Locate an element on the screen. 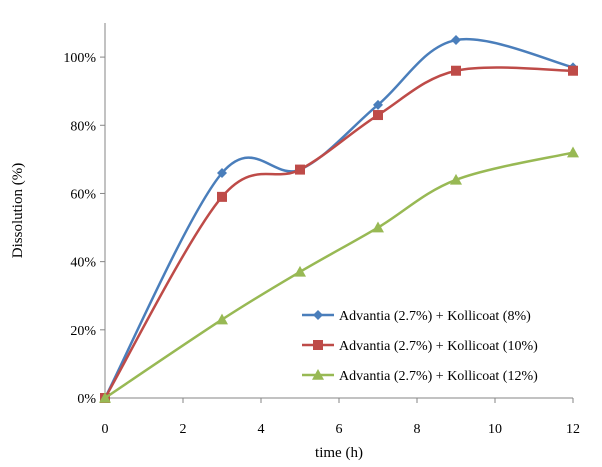 Image resolution: width=602 pixels, height=467 pixels. legend-label: Advantia (2.7%) + Kollicoat (8%) is located at coordinates (435, 316).